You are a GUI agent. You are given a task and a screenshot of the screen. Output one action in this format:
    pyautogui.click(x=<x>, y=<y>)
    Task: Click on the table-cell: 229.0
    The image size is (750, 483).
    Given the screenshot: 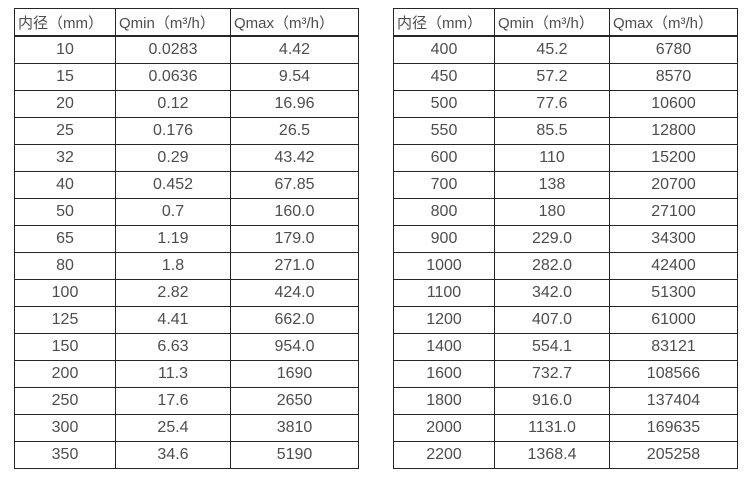 What is the action you would take?
    pyautogui.click(x=552, y=239)
    